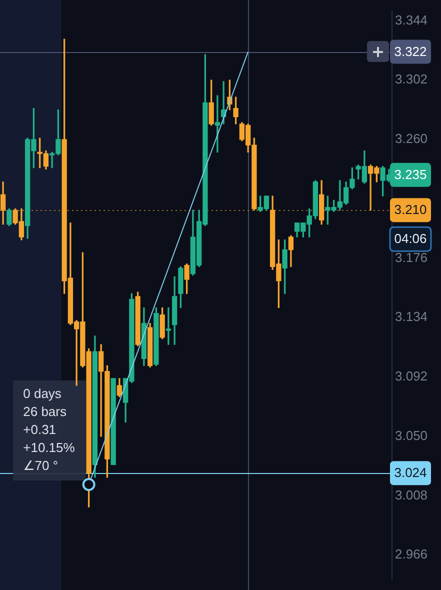 The height and width of the screenshot is (590, 441). Describe the element at coordinates (45, 412) in the screenshot. I see `annotation: 26 bars` at that location.